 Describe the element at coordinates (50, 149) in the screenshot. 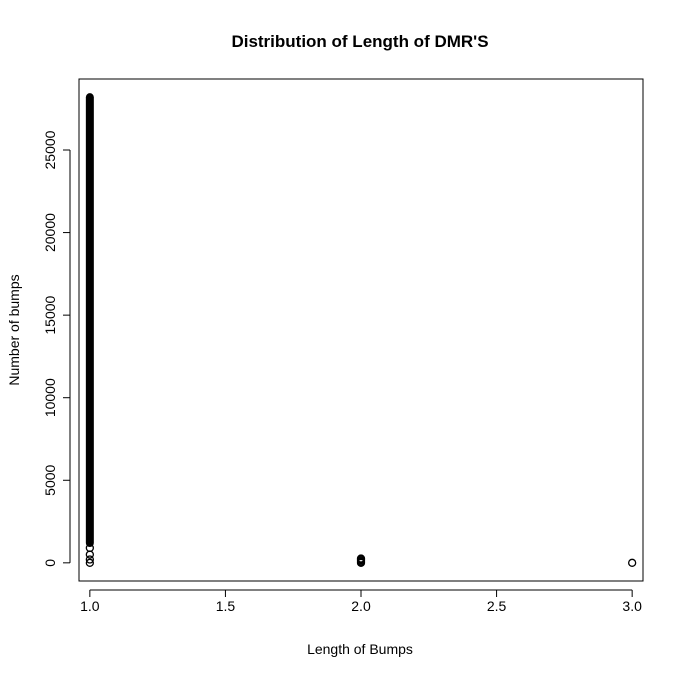

I see `y-tick-label: 25000` at that location.